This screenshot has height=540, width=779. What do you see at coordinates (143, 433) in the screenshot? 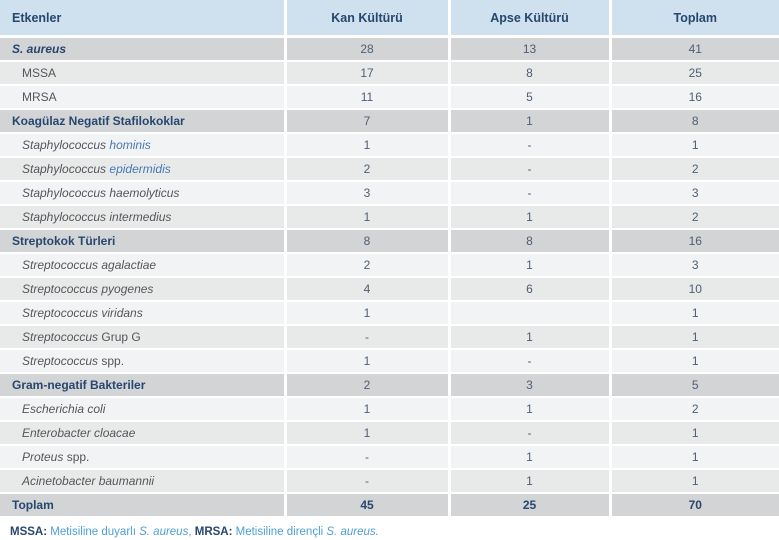
I see `row-label: Enterobacter cloacae` at bounding box center [143, 433].